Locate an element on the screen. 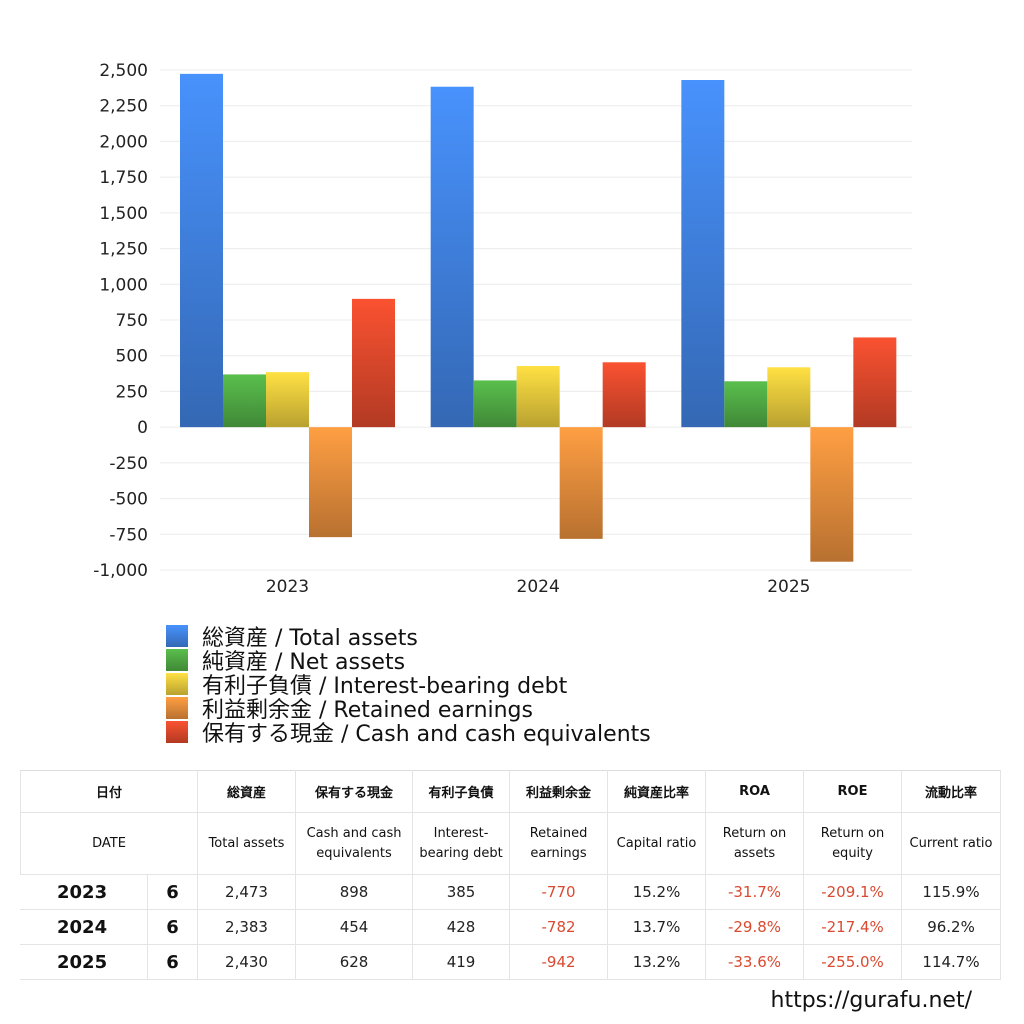 The height and width of the screenshot is (1024, 1024). cell-debt: 428 is located at coordinates (461, 927).